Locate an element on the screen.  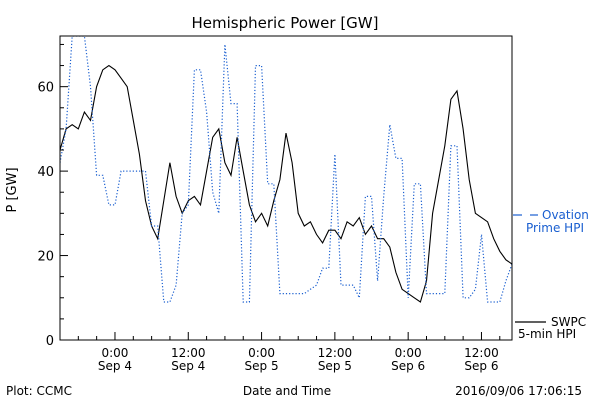
y-tick-label: 0 is located at coordinates (50, 341).